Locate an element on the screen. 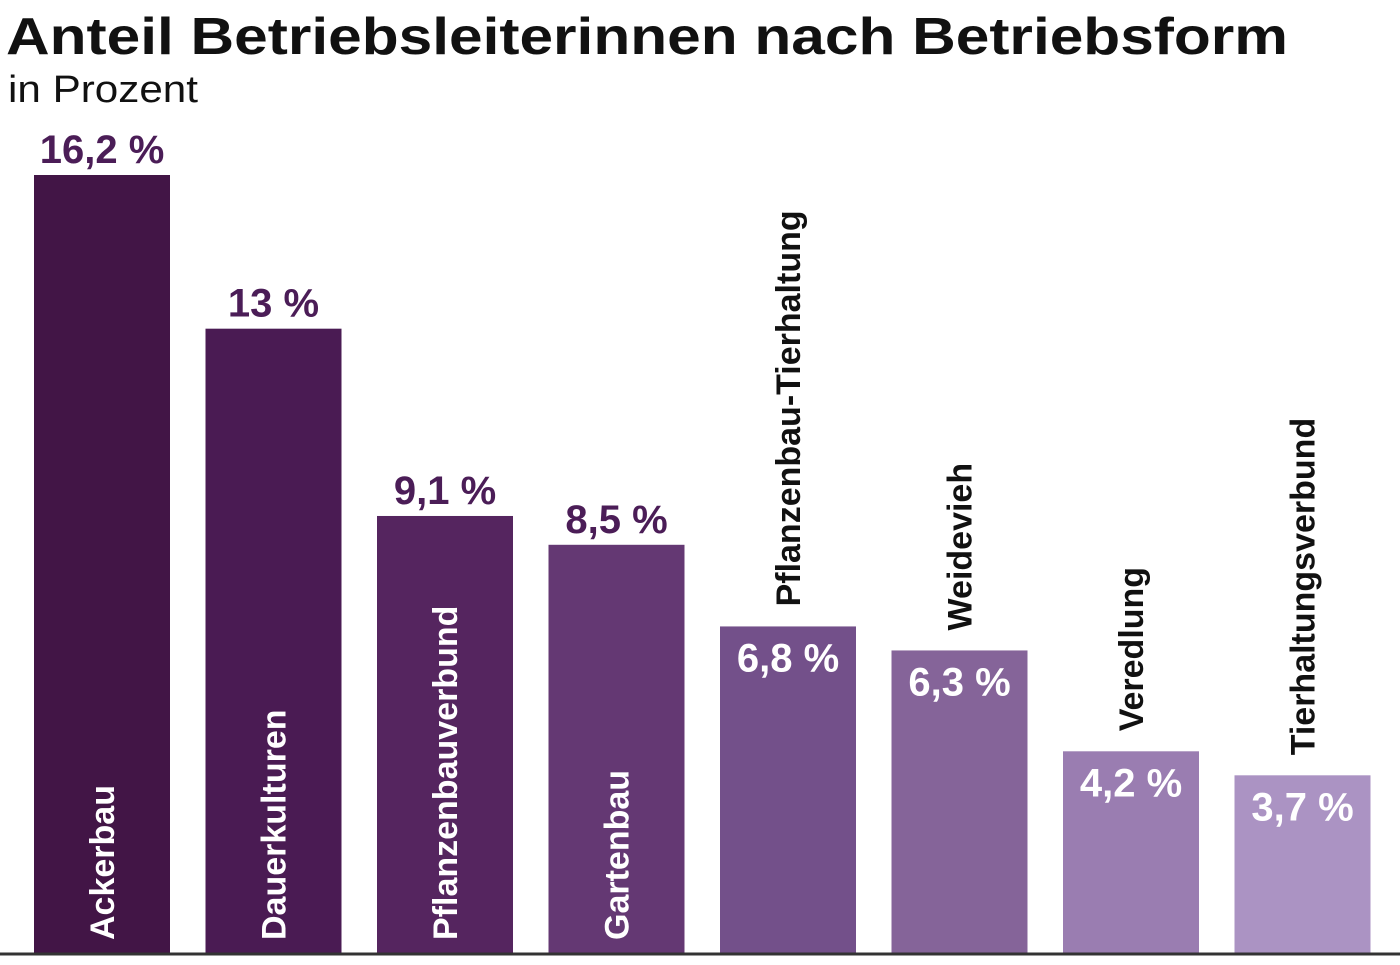  bar-pflanzenbauverbund is located at coordinates (445, 734).